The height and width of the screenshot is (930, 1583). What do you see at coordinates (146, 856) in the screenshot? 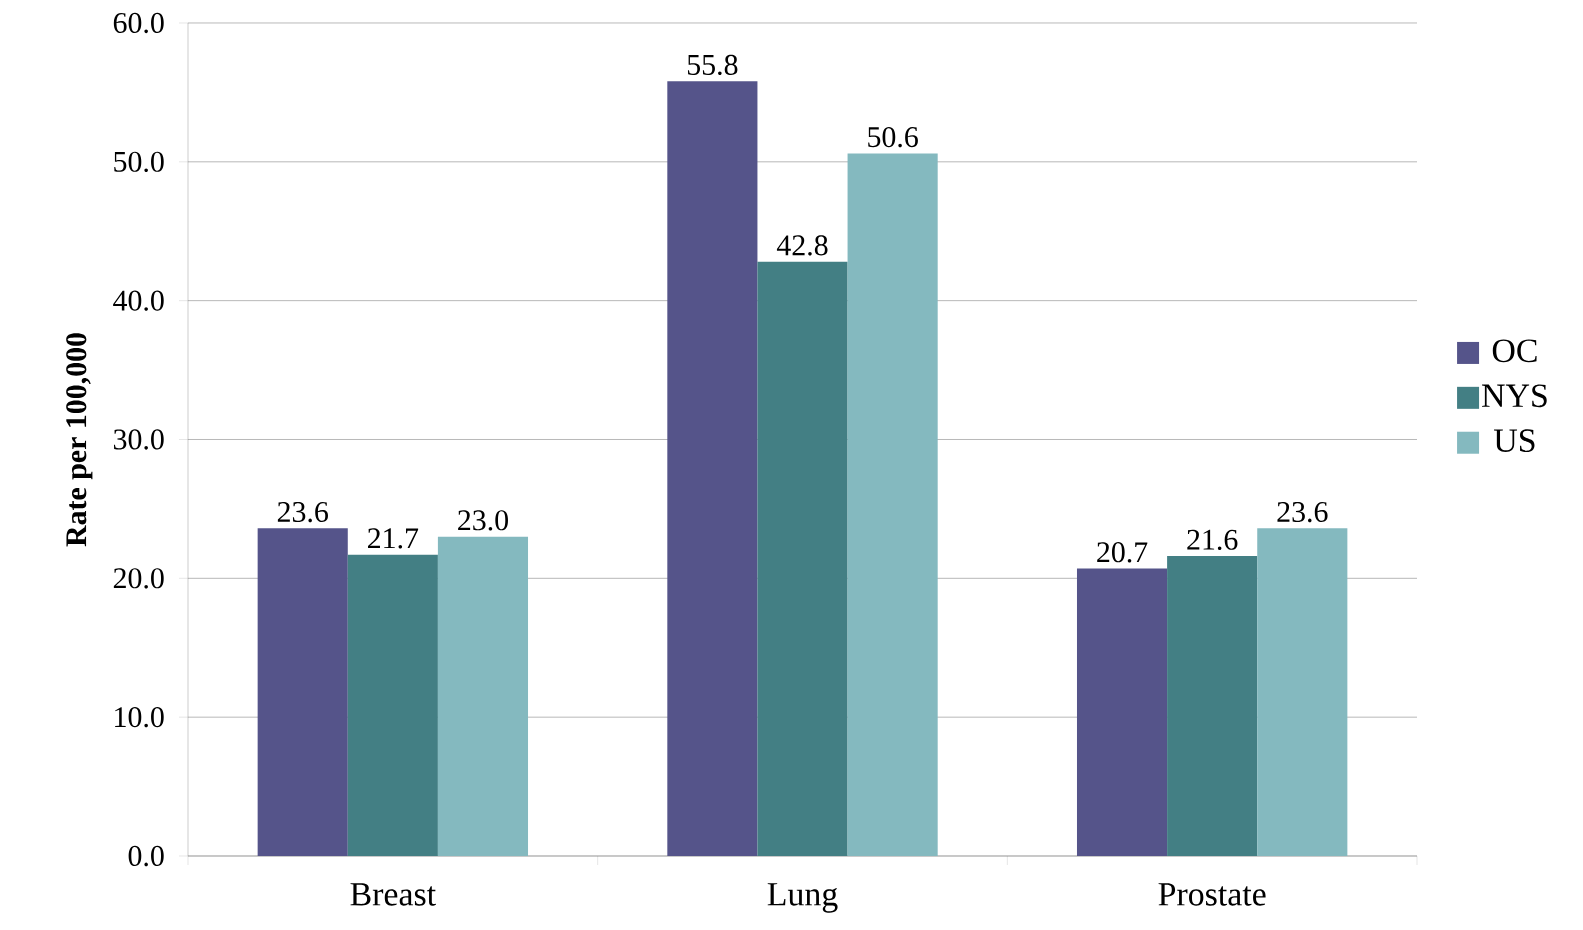
I see `y-tick-label: 0.0` at bounding box center [146, 856].